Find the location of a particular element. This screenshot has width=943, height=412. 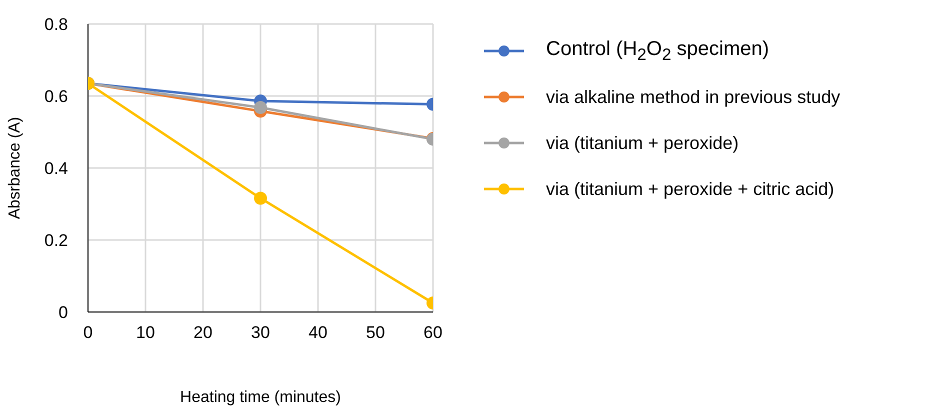

x-tick-label: 60 is located at coordinates (433, 332).